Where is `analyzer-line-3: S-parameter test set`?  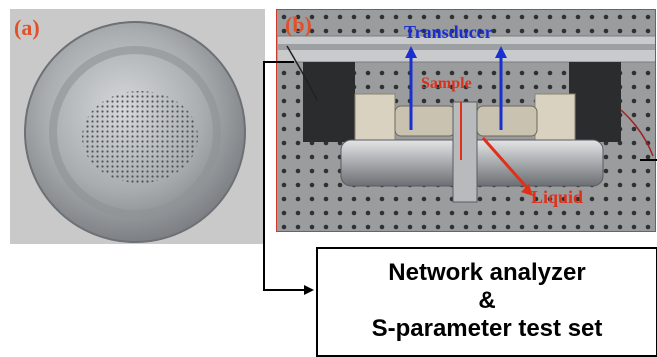
analyzer-line-3: S-parameter test set is located at coordinates (487, 328).